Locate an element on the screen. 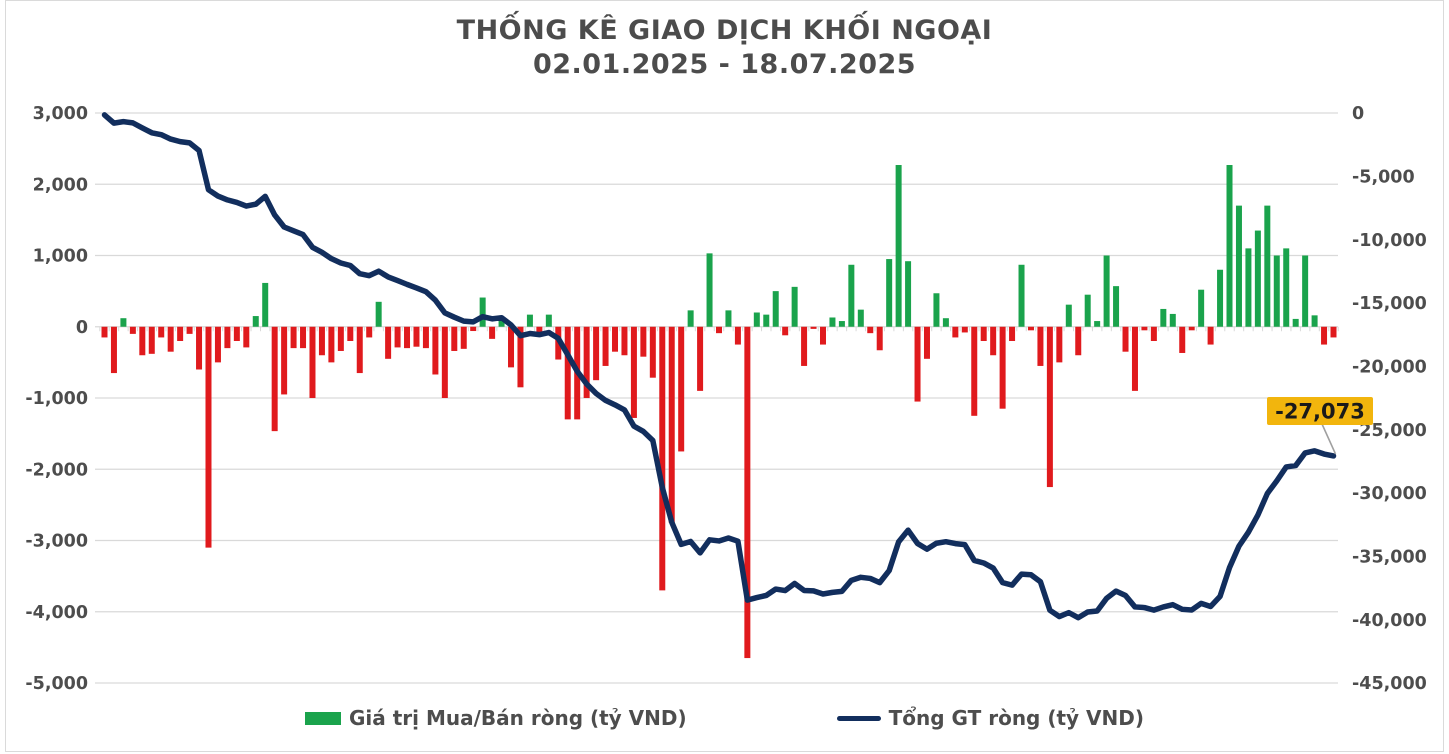 This screenshot has height=754, width=1449. line-series-swatch-icon is located at coordinates (858, 718).